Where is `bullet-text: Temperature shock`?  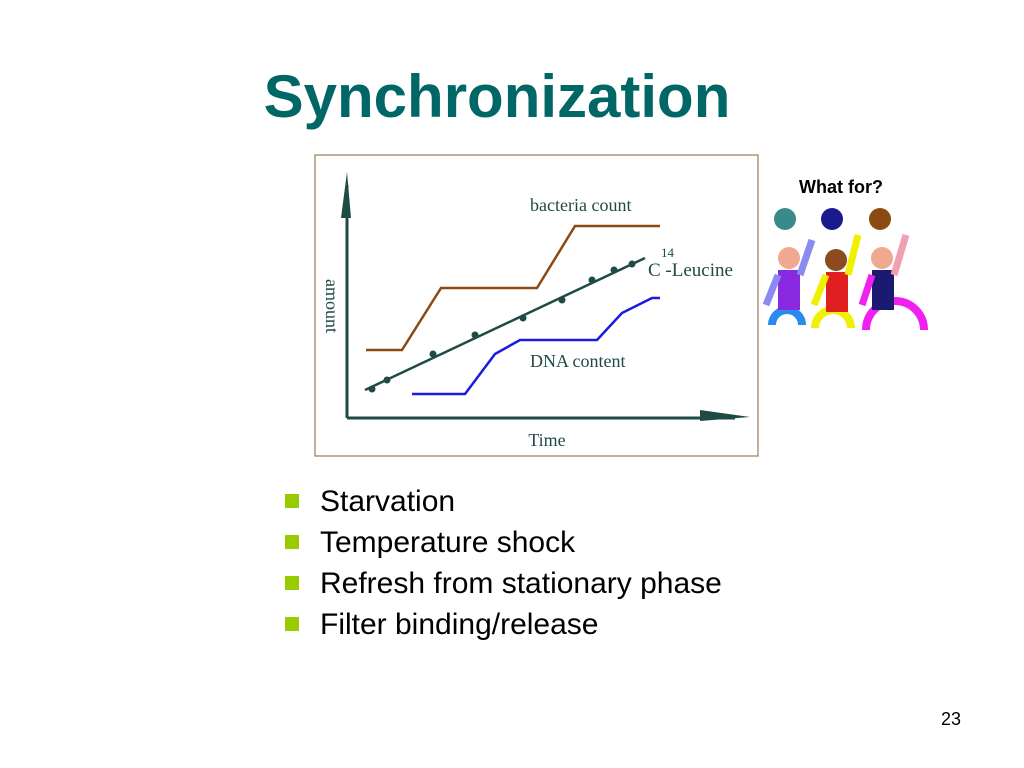
bullet-text: Temperature shock is located at coordinates (448, 542).